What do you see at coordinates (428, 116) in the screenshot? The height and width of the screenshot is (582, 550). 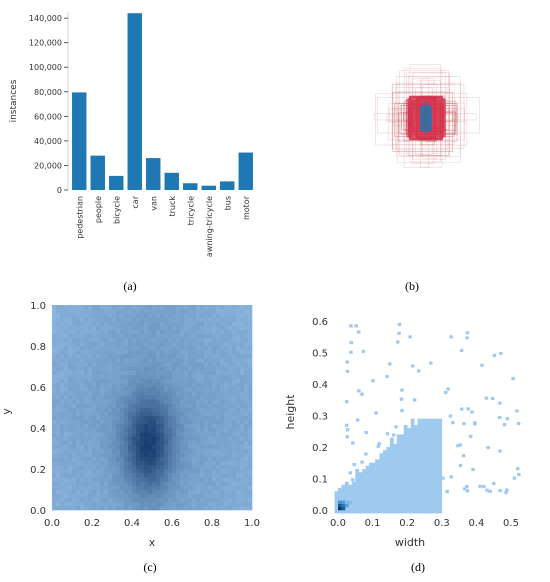 I see `b-bbox` at bounding box center [428, 116].